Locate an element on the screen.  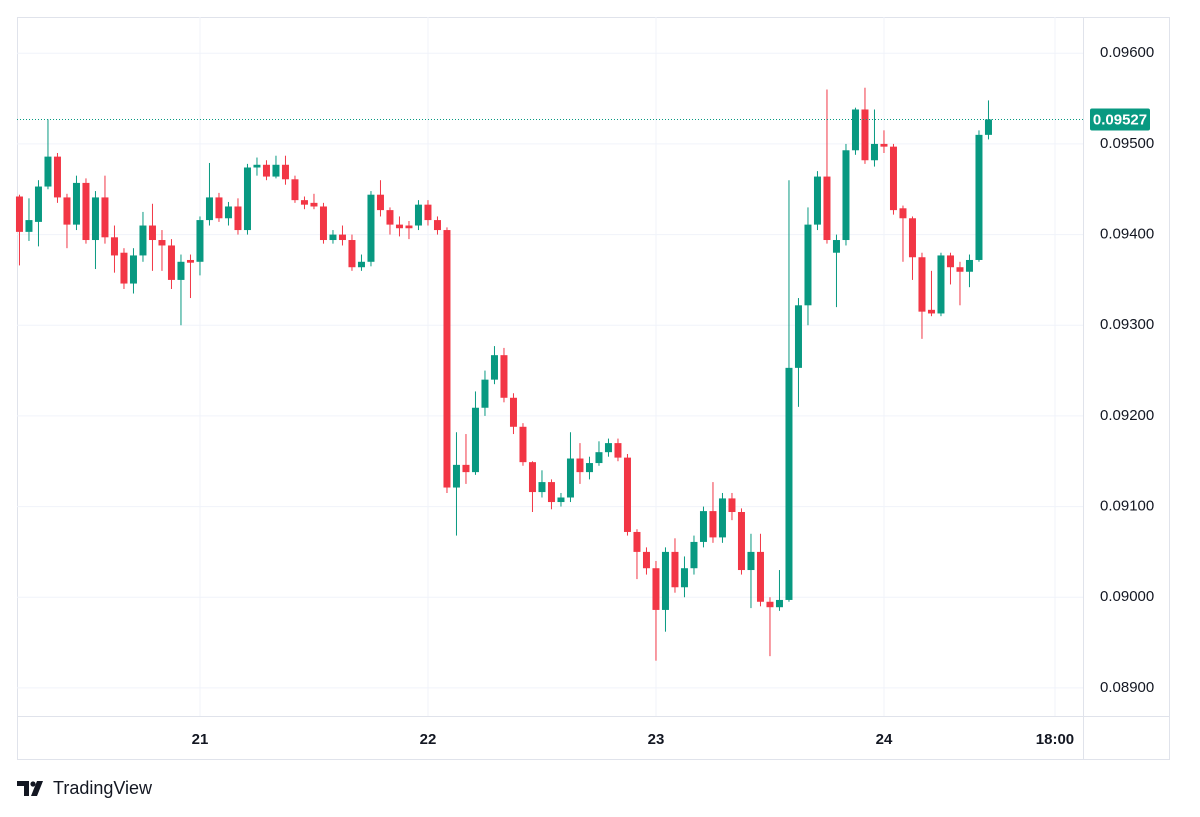
y-tick-label: 0.09200 is located at coordinates (1127, 415).